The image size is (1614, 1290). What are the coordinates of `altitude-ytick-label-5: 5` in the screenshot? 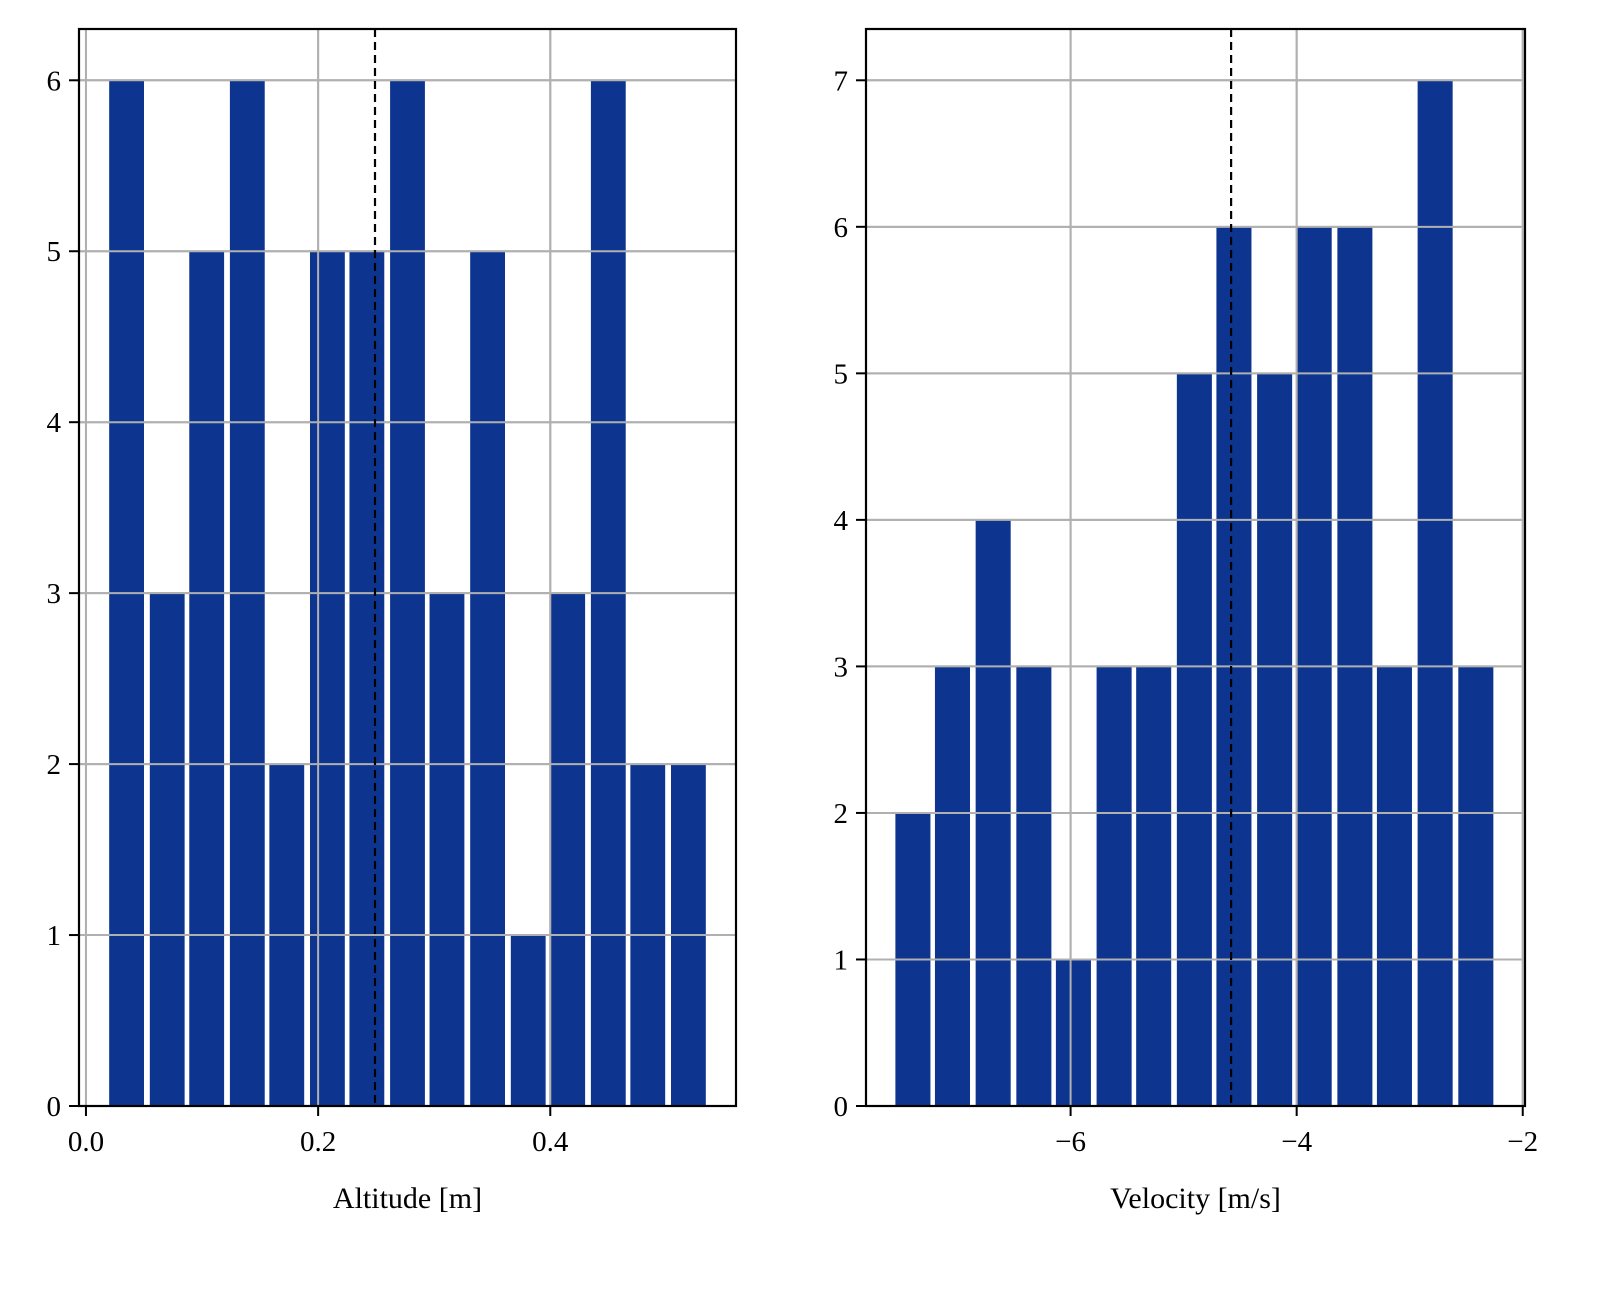 It's located at (54, 252).